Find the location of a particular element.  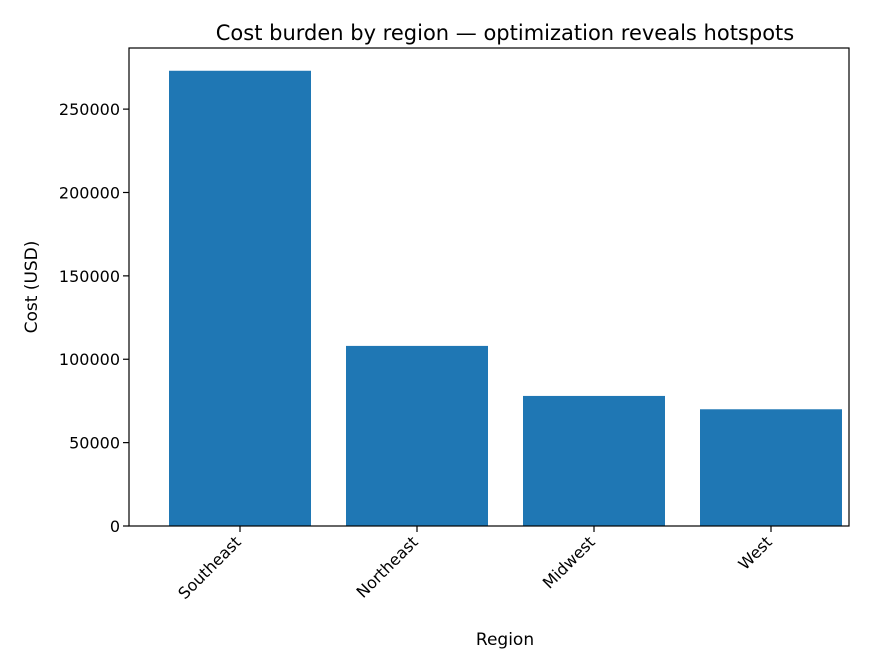

y-axis-label: Cost (USD) is located at coordinates (32, 287).